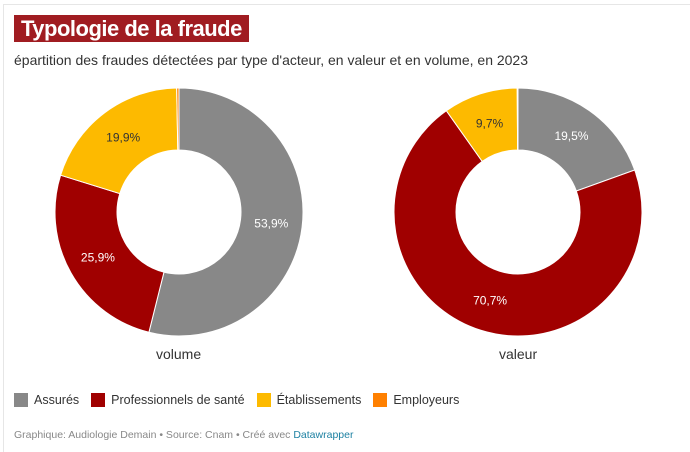  I want to click on data-label: 9,7%, so click(490, 123).